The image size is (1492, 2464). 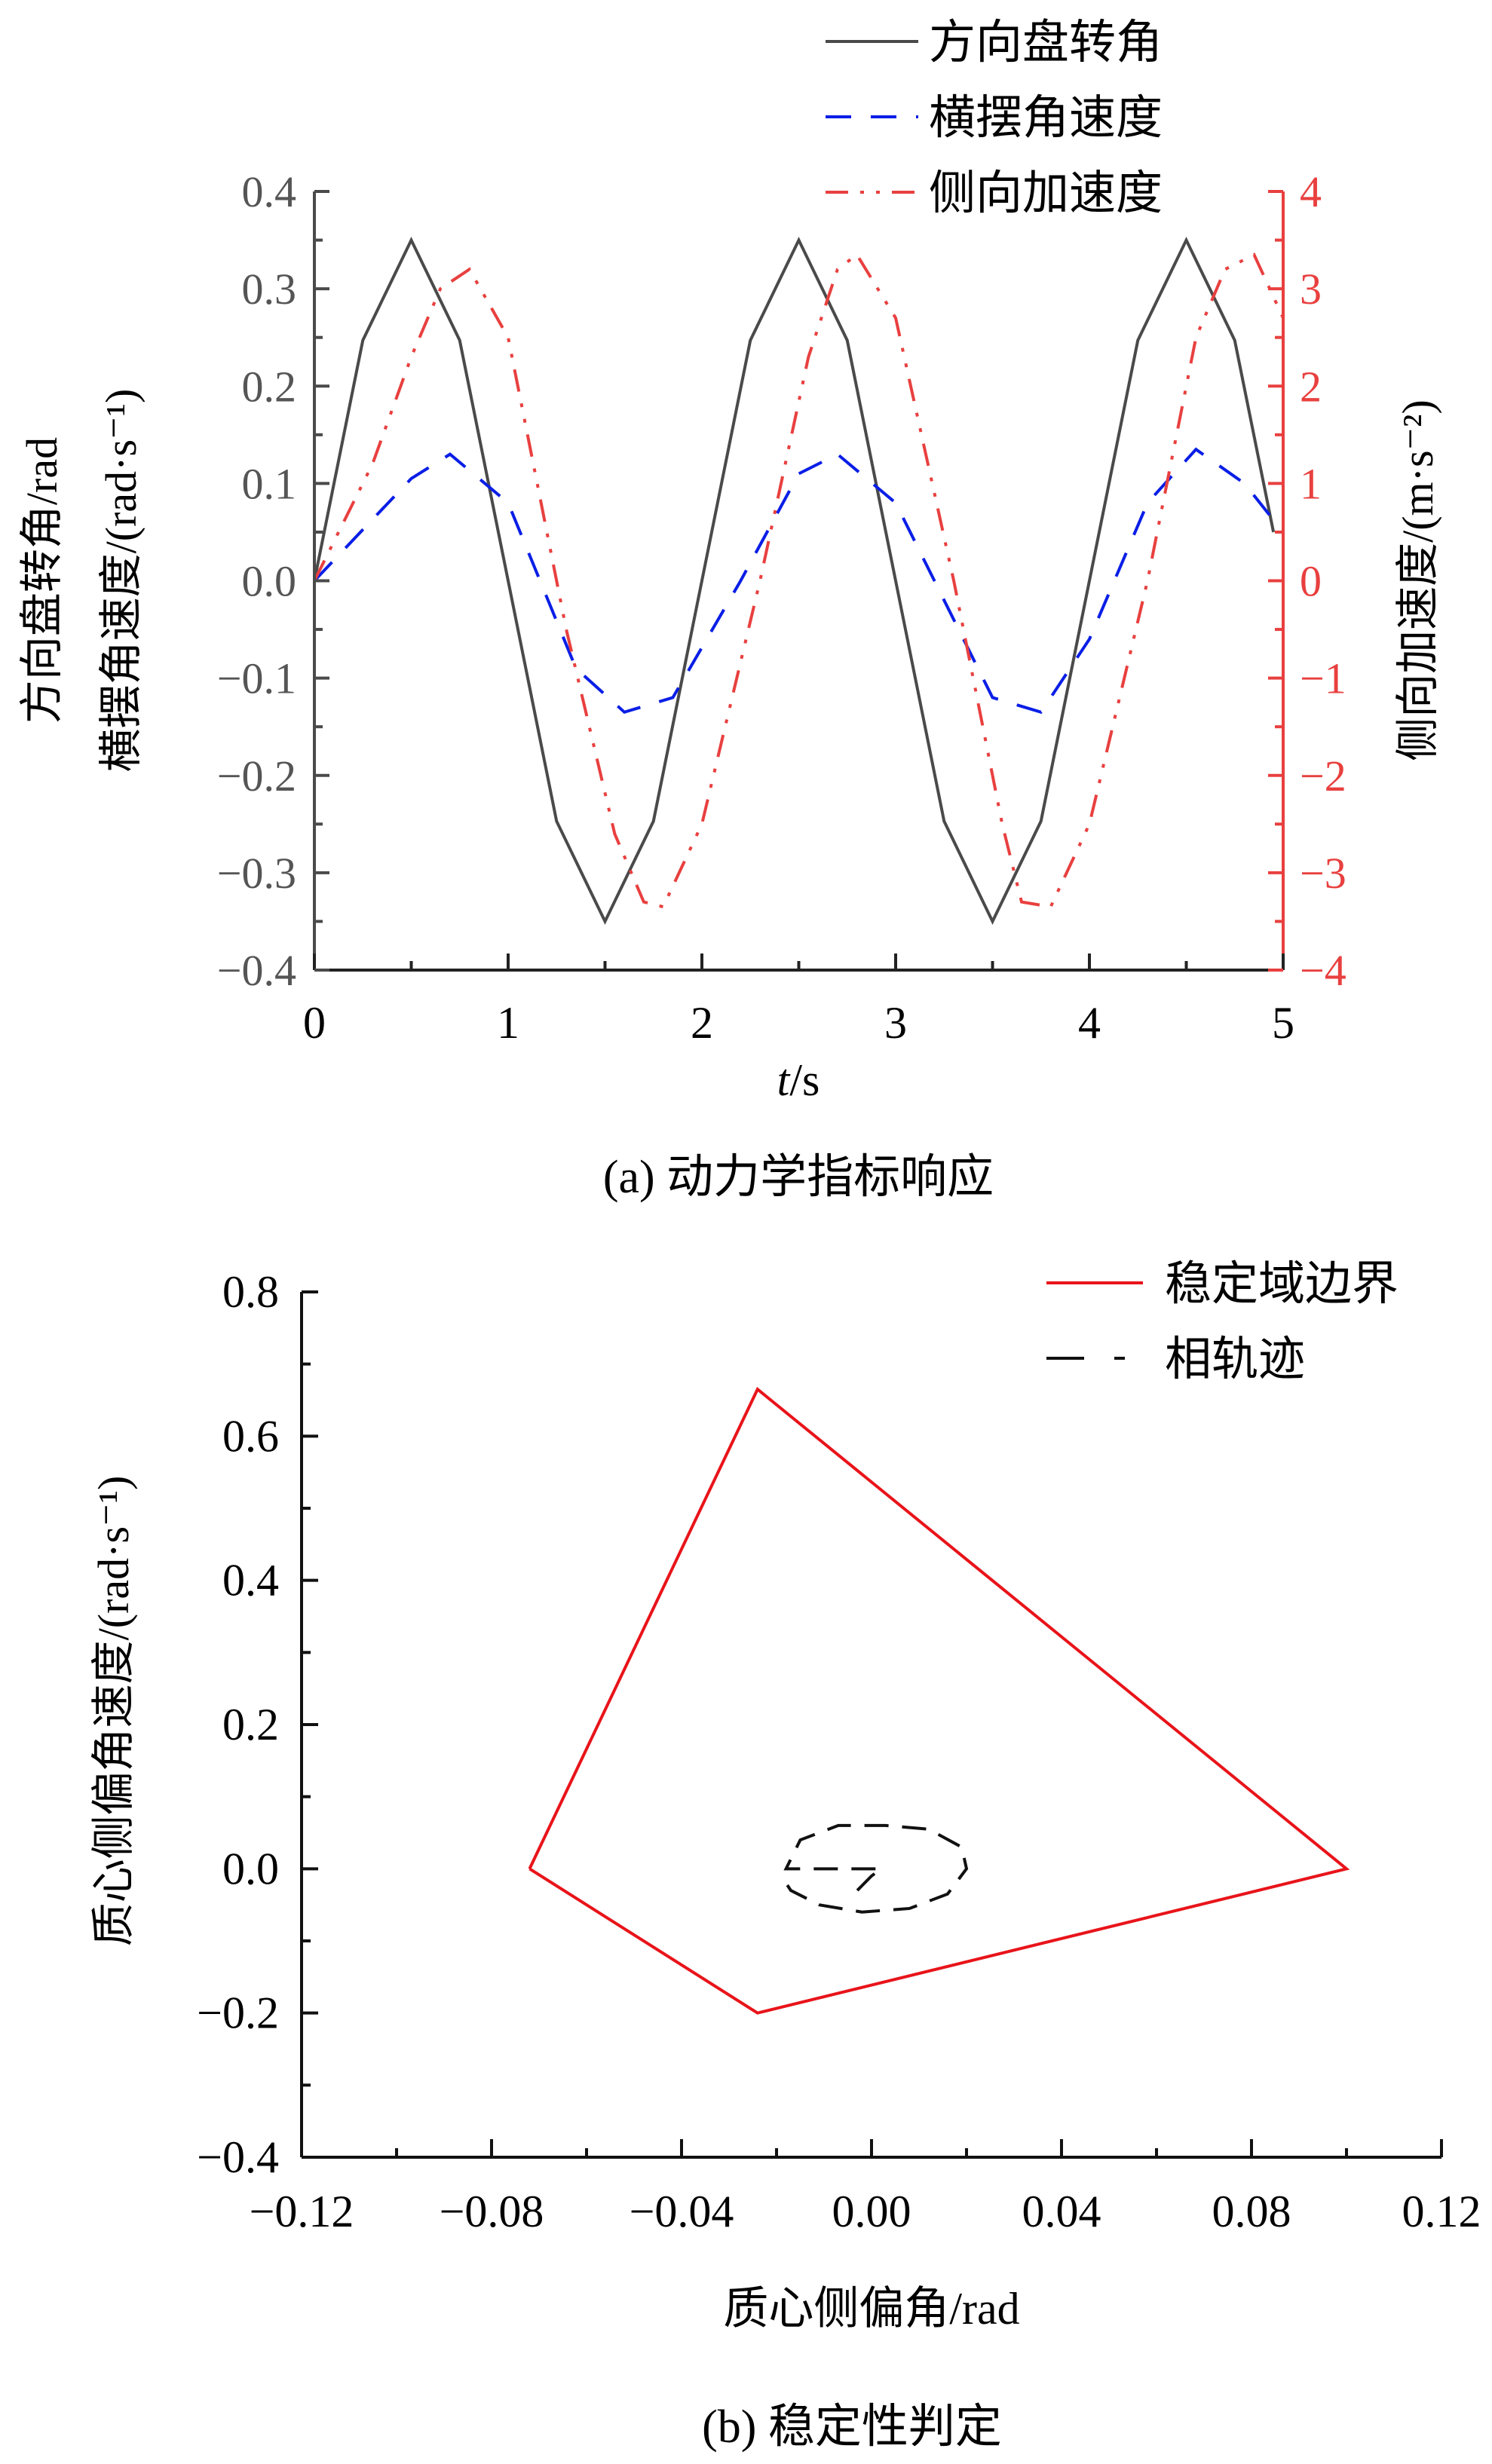 I want to click on chart-a-ylabel-left-2: 横摆角速度/(rad·s⁻¹), so click(x=121, y=581).